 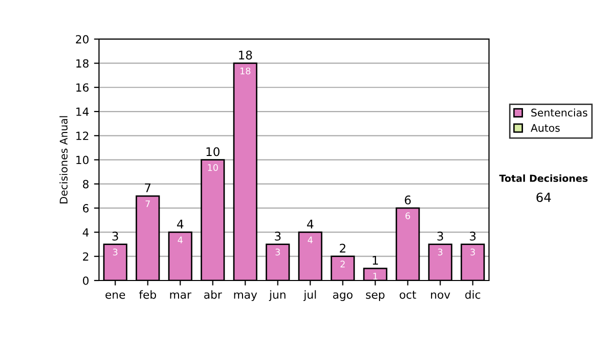 What do you see at coordinates (407, 199) in the screenshot?
I see `total-label: 6` at bounding box center [407, 199].